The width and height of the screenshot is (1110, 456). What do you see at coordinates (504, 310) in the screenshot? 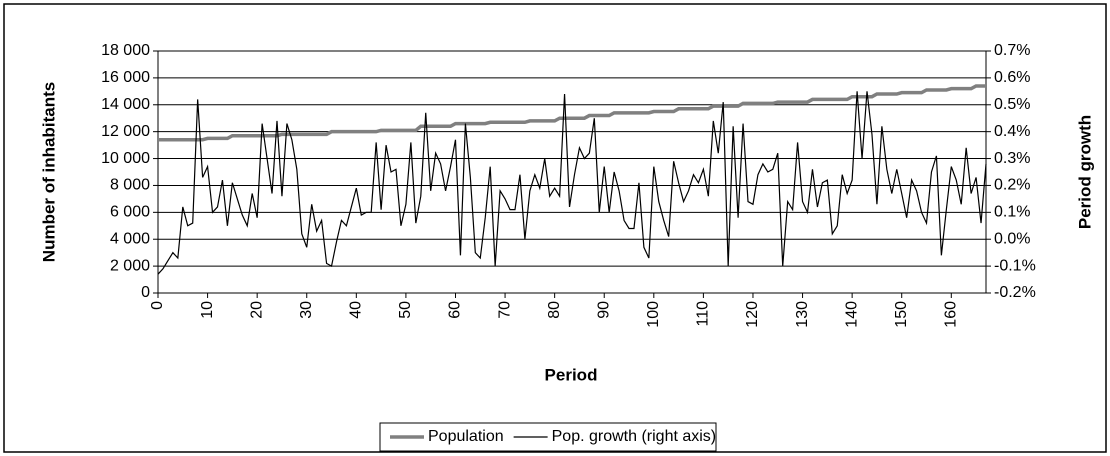
I see `x-tick-label: 70` at bounding box center [504, 310].